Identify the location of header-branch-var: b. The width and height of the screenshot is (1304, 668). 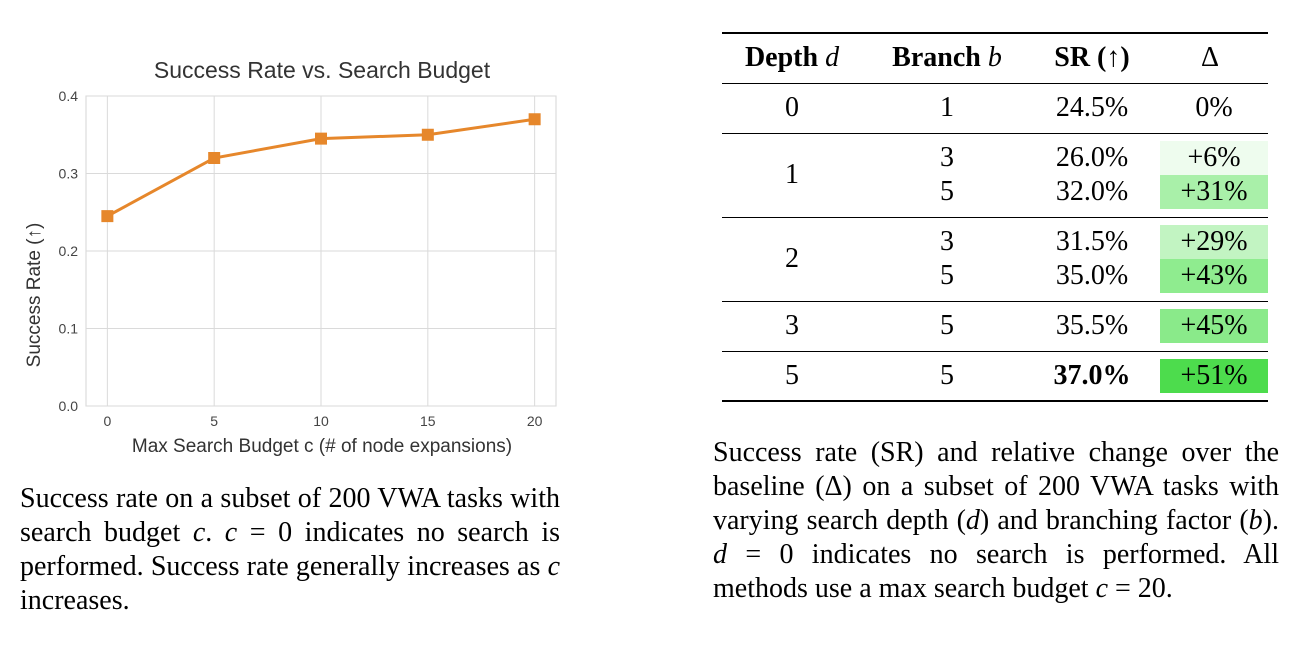
(994, 58).